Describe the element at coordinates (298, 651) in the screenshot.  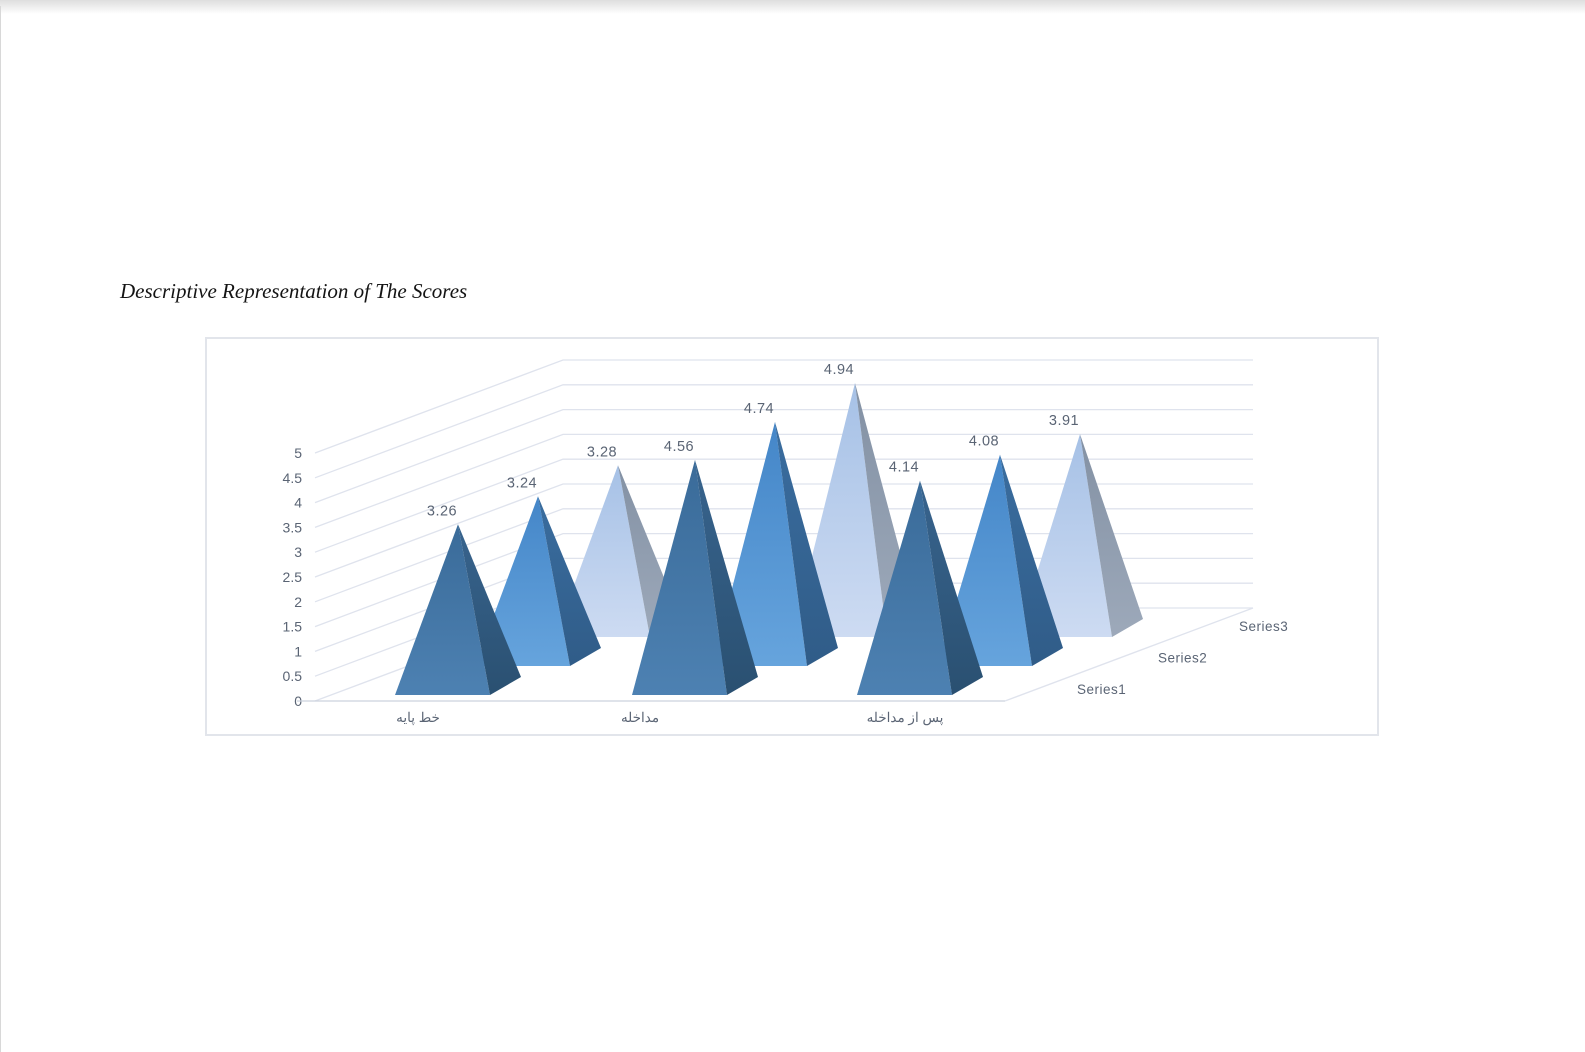
I see `y-tick-label: 1` at that location.